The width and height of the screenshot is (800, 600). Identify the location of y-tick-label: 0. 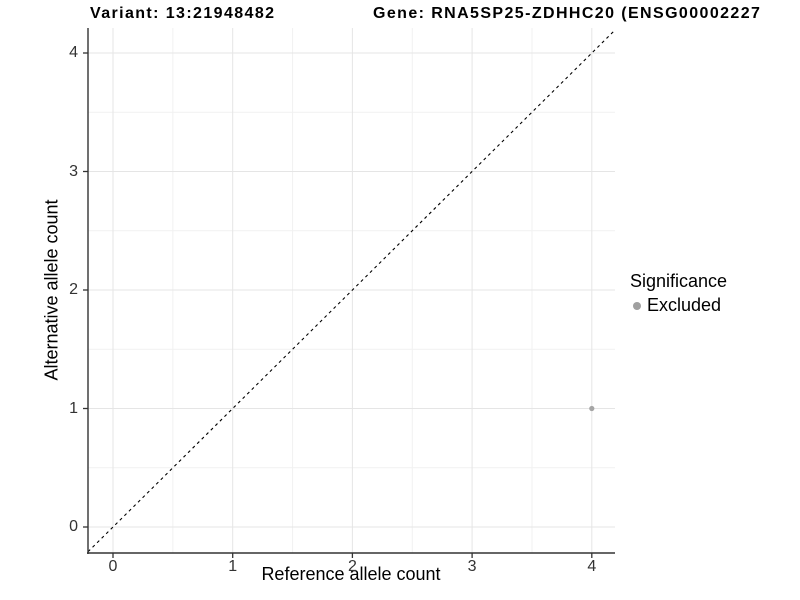
(73, 526).